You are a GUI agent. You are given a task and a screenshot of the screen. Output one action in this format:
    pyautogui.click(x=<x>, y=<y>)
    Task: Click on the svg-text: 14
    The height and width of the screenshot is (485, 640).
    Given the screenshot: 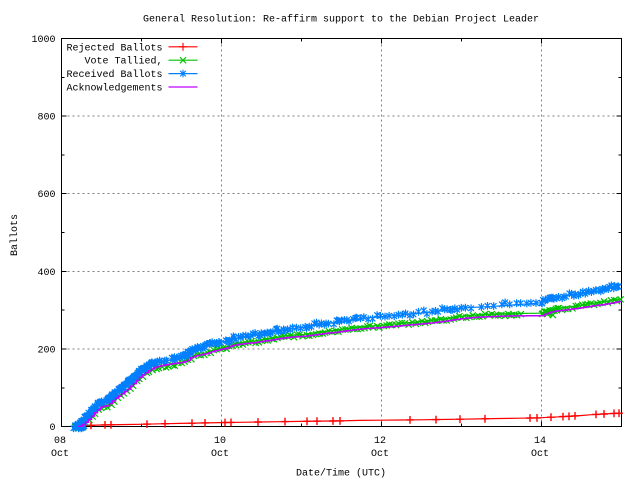 What is the action you would take?
    pyautogui.click(x=540, y=441)
    